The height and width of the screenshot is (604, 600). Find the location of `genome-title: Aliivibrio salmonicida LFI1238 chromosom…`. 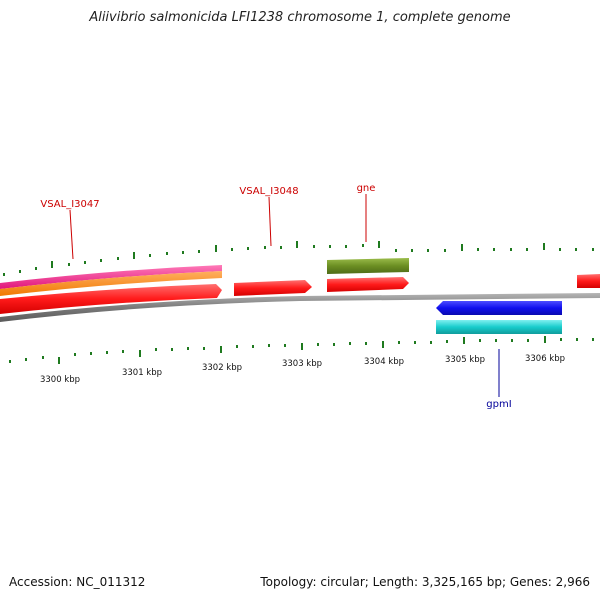

genome-title: Aliivibrio salmonicida LFI1238 chromosom… is located at coordinates (300, 17).